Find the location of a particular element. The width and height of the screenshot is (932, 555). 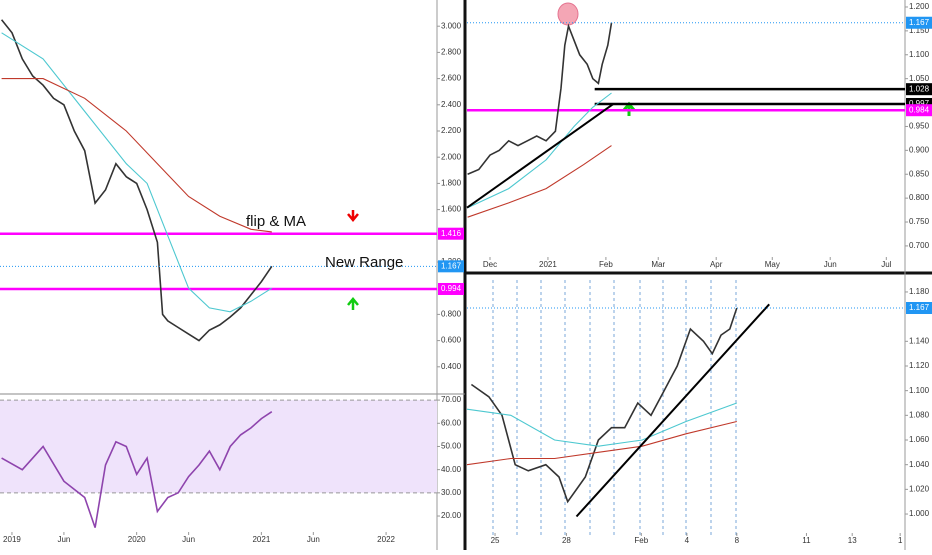

x-tick-label: 2019 is located at coordinates (12, 539).